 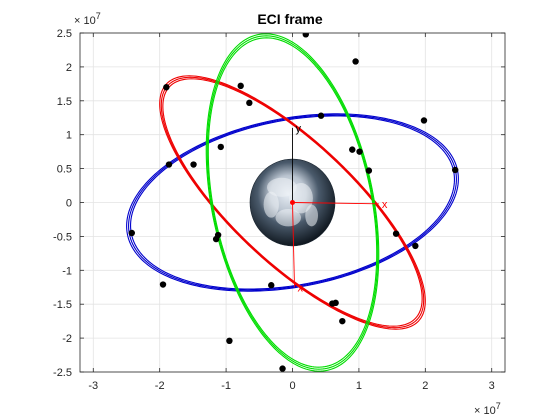 I want to click on y-exponent-power: 7, so click(x=98, y=16).